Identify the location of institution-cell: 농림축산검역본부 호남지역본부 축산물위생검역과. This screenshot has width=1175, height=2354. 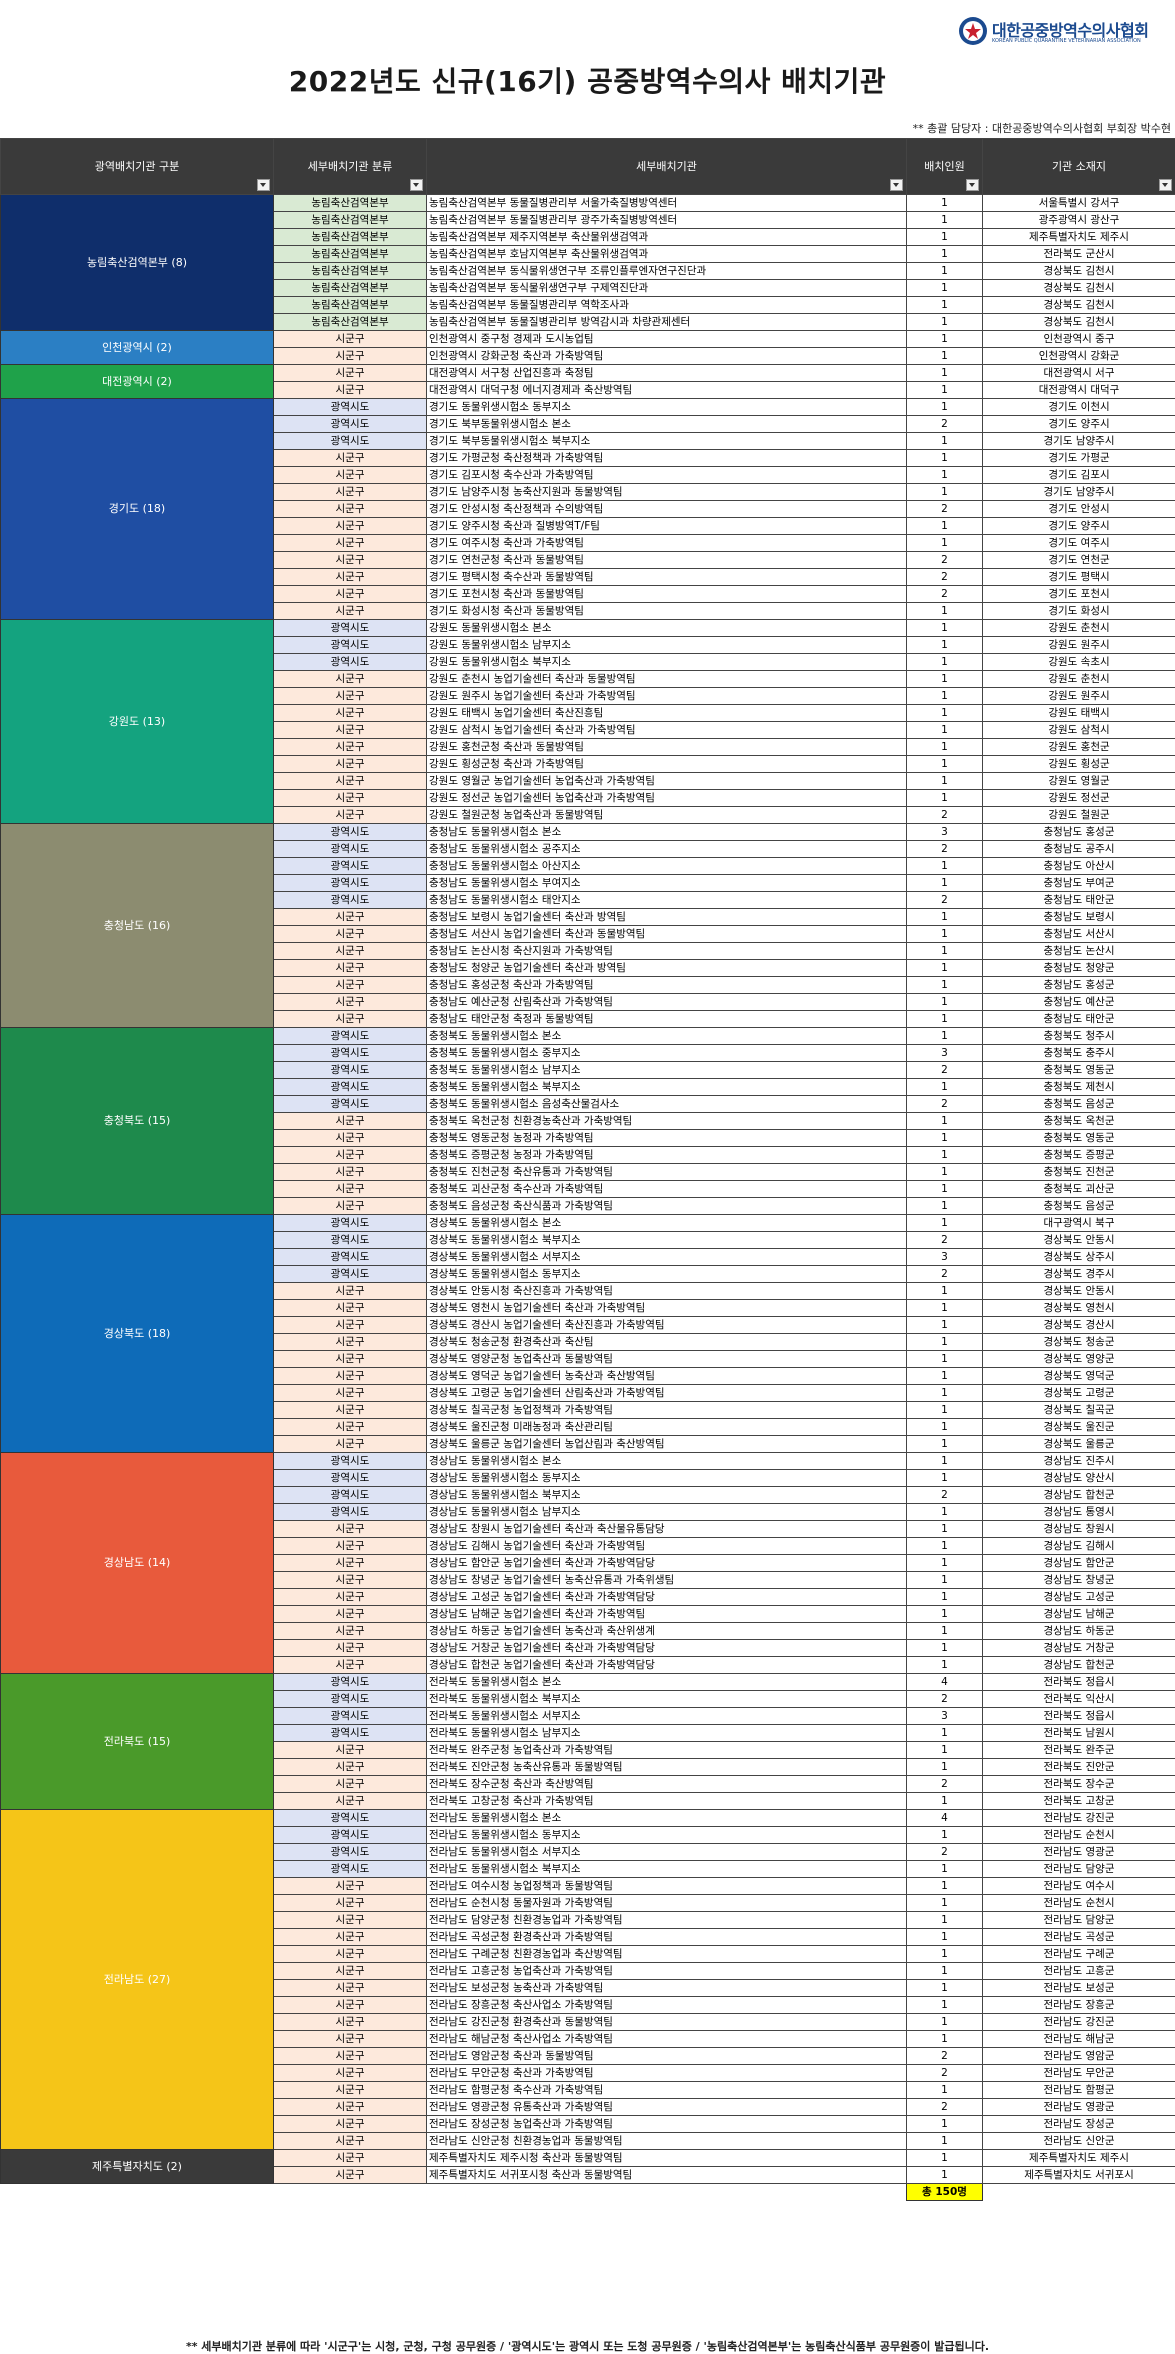
(667, 254).